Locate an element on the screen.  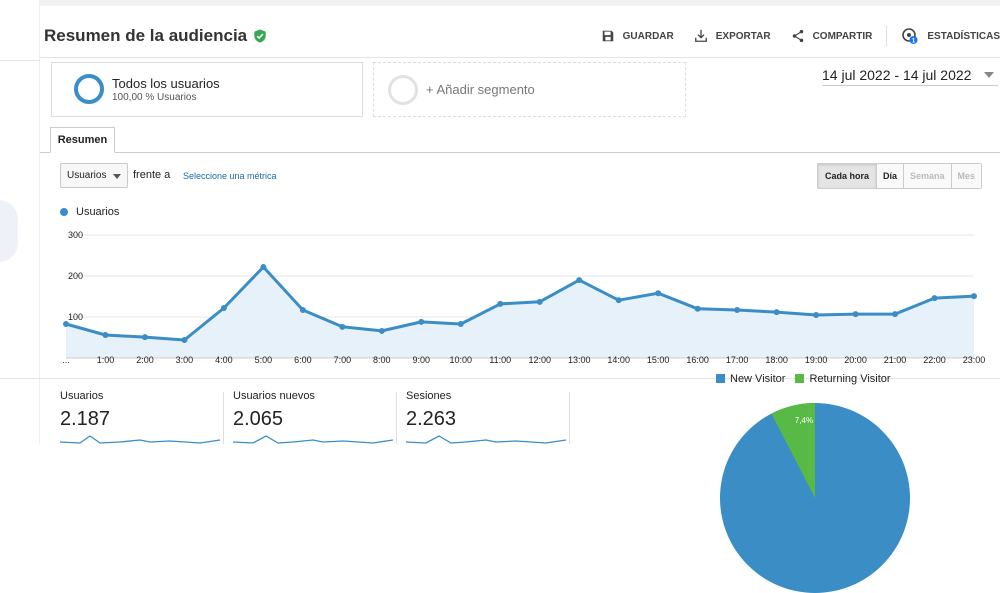
metric-select-value: Usuarios is located at coordinates (87, 175).